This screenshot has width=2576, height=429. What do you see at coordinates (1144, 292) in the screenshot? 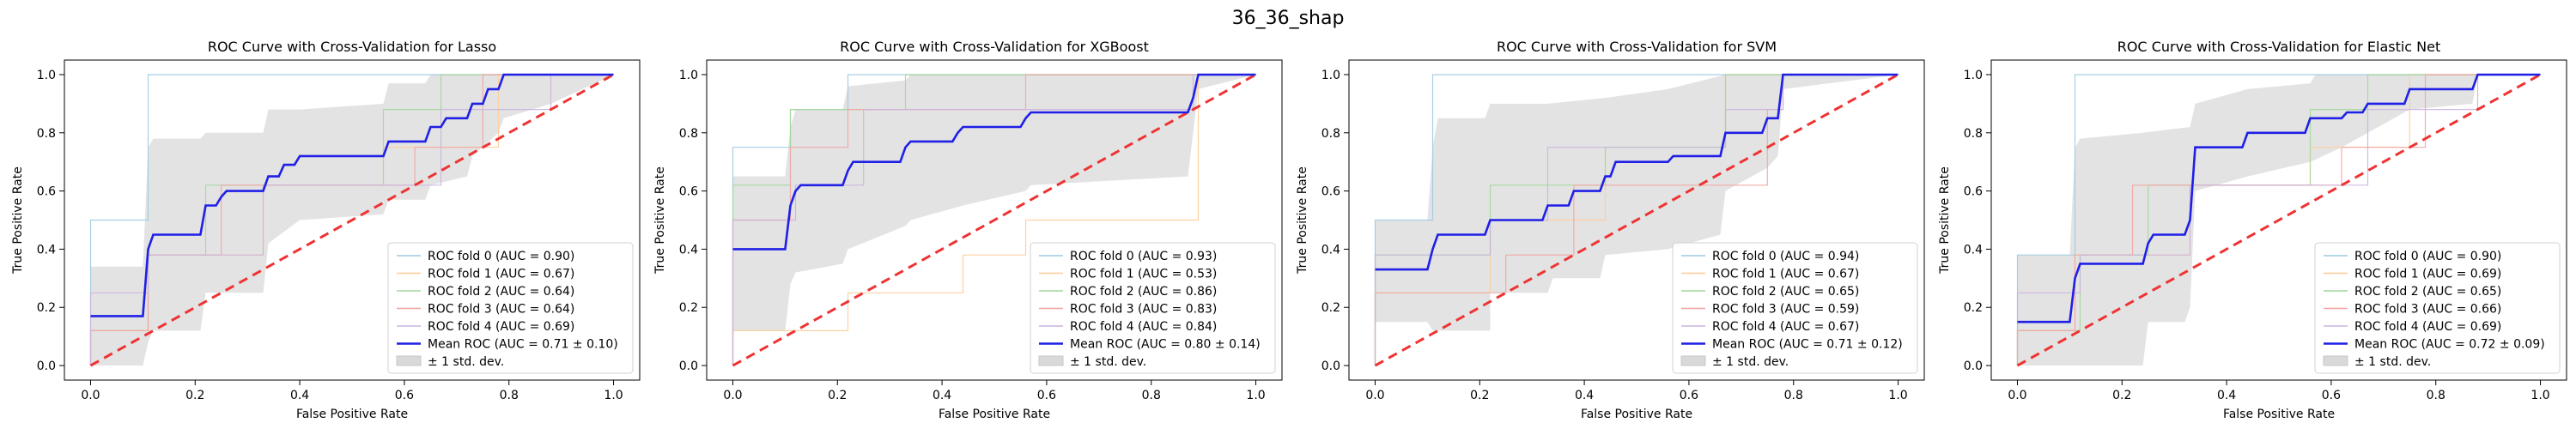
I see `legend-entry: ROC fold 2 (AUC = 0.86)` at bounding box center [1144, 292].